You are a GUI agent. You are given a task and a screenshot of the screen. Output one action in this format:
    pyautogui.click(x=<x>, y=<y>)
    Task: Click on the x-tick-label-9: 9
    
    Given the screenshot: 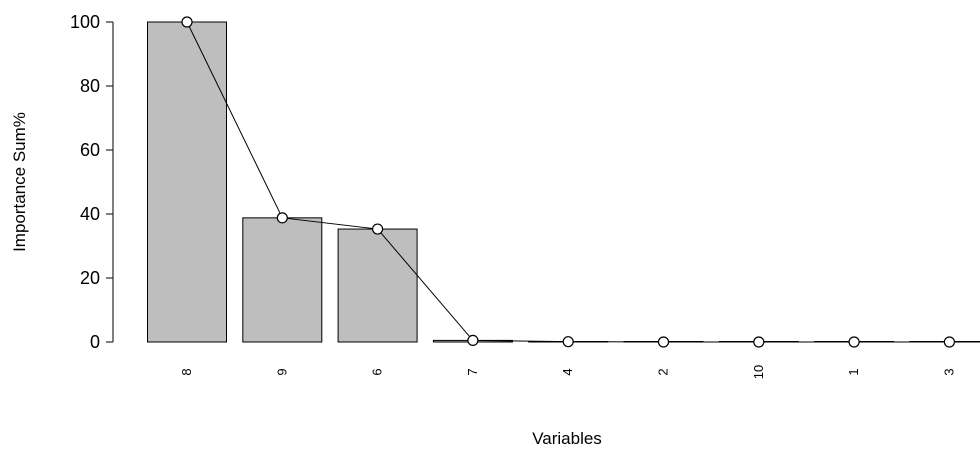 What is the action you would take?
    pyautogui.click(x=281, y=371)
    